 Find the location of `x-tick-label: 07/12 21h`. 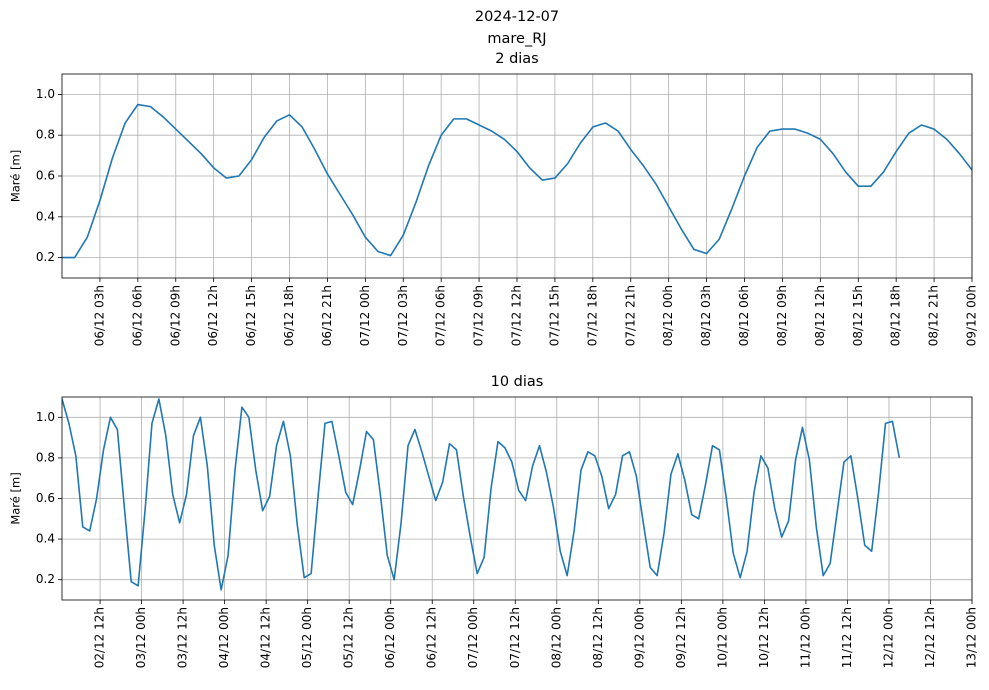

x-tick-label: 07/12 21h is located at coordinates (630, 315).